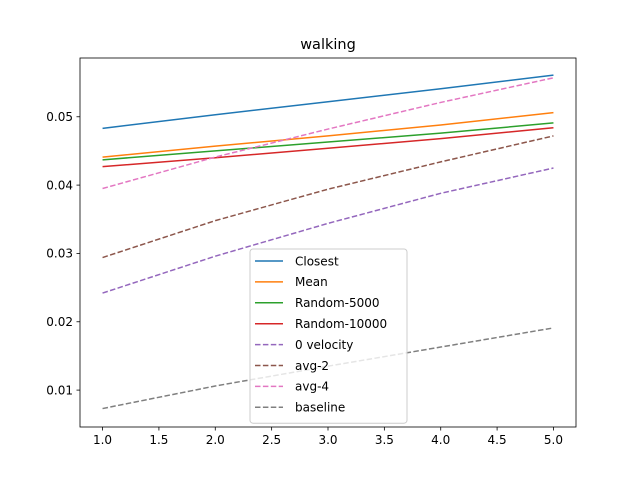 Image resolution: width=640 pixels, height=480 pixels. What do you see at coordinates (311, 282) in the screenshot?
I see `legend-label: Mean` at bounding box center [311, 282].